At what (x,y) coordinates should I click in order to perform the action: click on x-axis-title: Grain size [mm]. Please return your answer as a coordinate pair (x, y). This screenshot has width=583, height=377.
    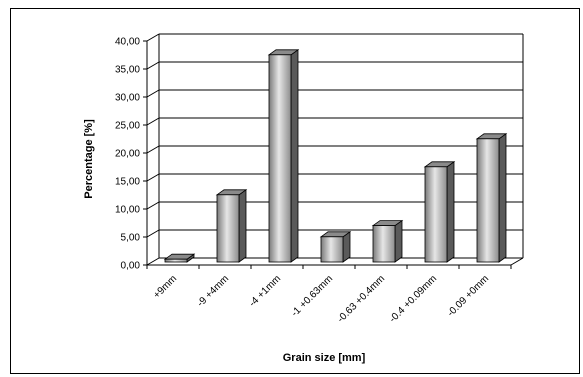
    Looking at the image, I should click on (324, 358).